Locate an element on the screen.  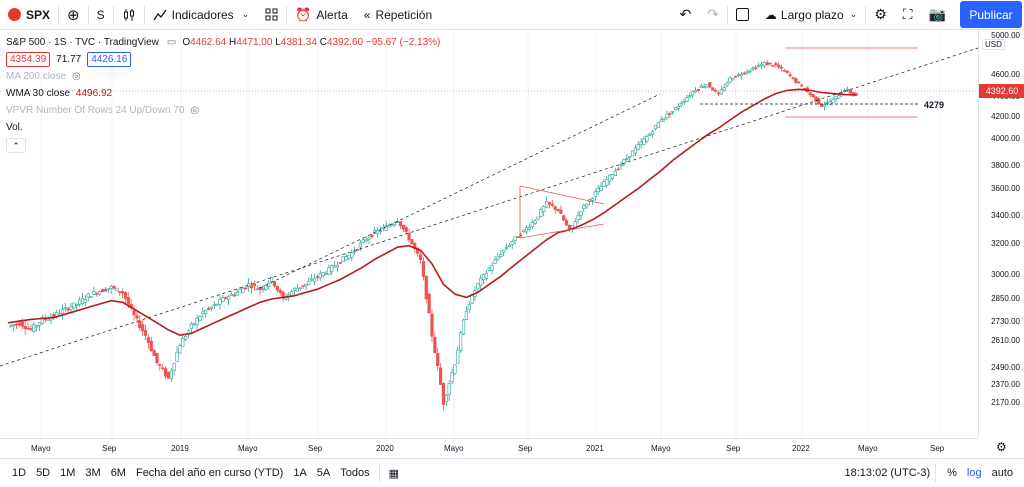
add-symbol-icon: ⊕ is located at coordinates (73, 15).